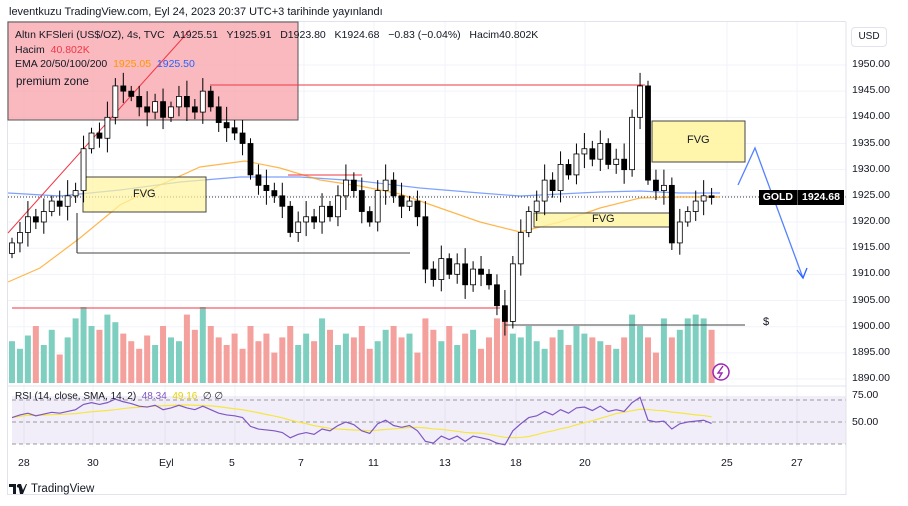  Describe the element at coordinates (766, 322) in the screenshot. I see `dollar-label: $` at that location.